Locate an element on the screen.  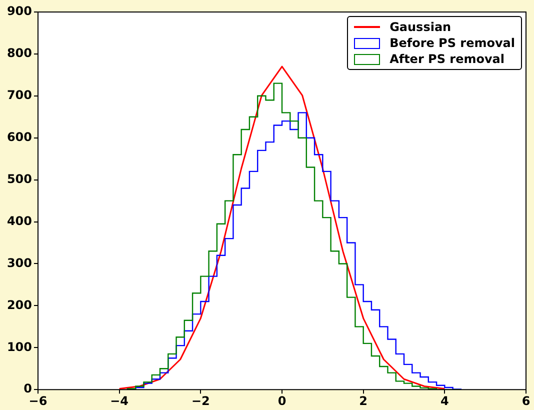
x-tick-label: −6 is located at coordinates (38, 401).